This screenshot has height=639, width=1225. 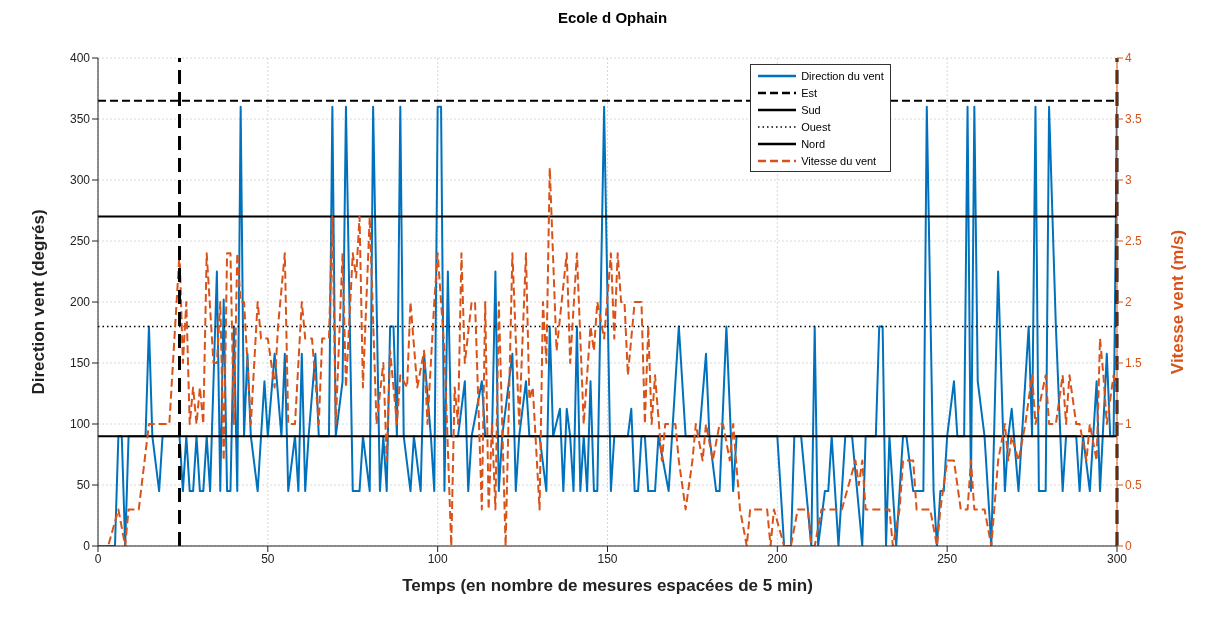 What do you see at coordinates (947, 558) in the screenshot?
I see `x-tick-label: 250` at bounding box center [947, 558].